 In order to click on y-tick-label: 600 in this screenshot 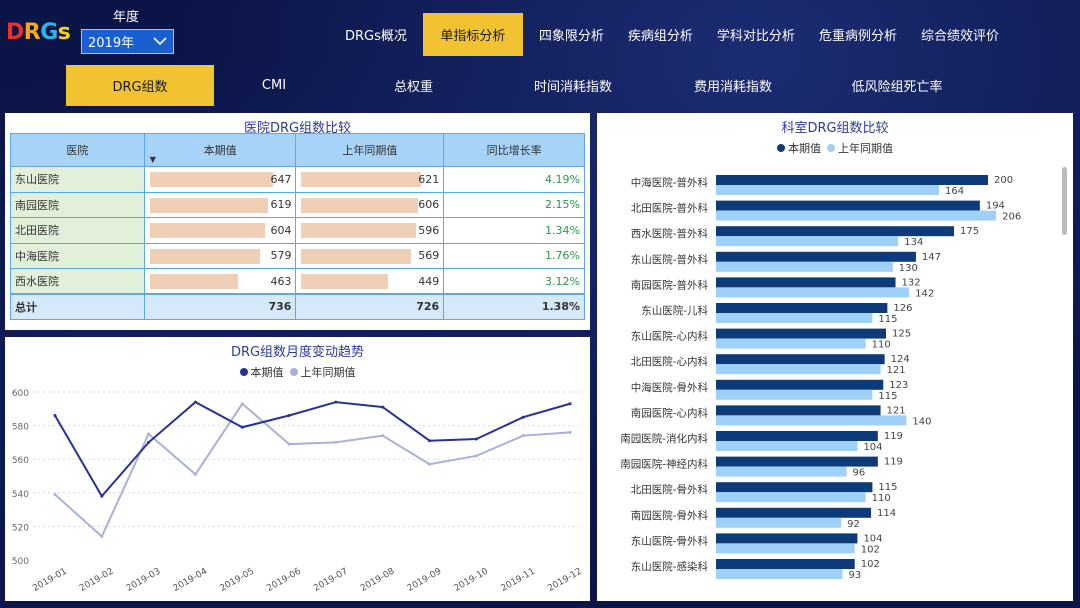, I will do `click(20, 394)`.